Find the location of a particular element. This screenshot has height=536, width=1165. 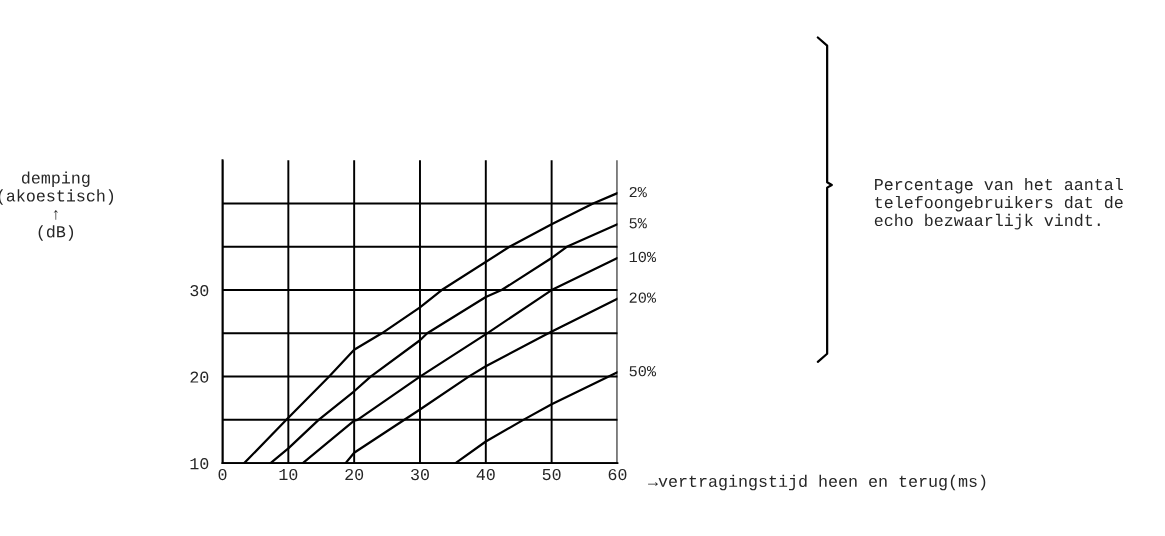

series-label: 2% is located at coordinates (638, 192).